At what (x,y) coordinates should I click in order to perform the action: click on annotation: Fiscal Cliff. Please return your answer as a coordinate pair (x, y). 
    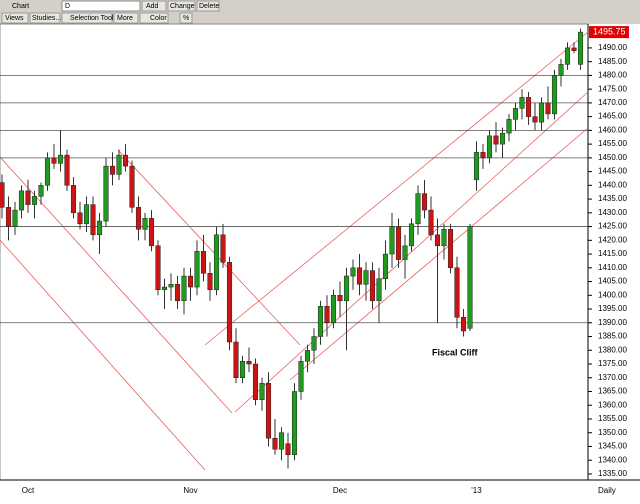
    Looking at the image, I should click on (455, 352).